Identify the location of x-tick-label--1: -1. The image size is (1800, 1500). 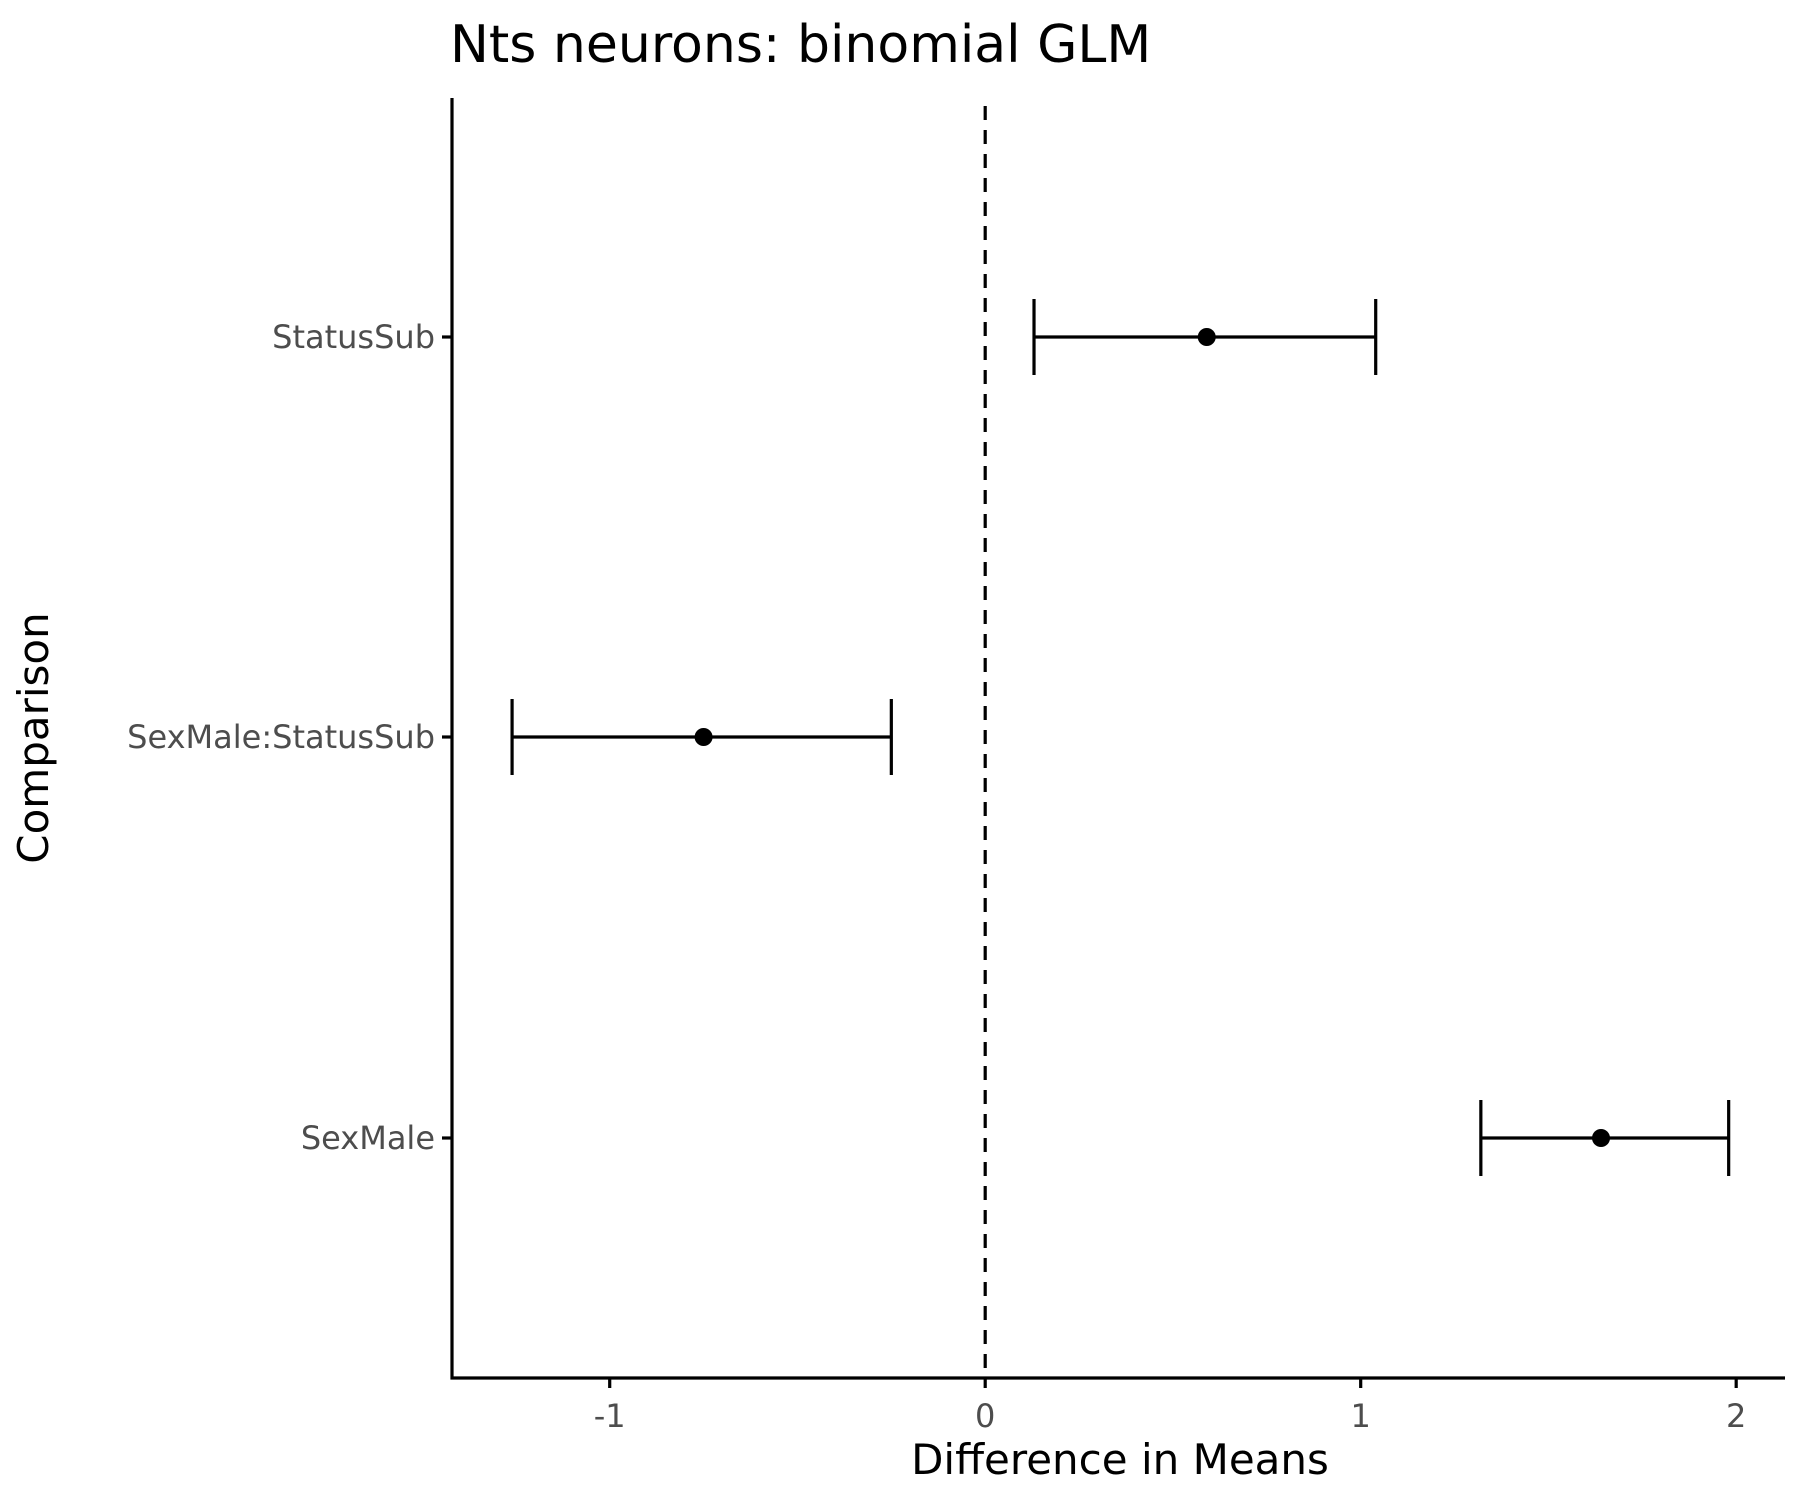
(610, 1416).